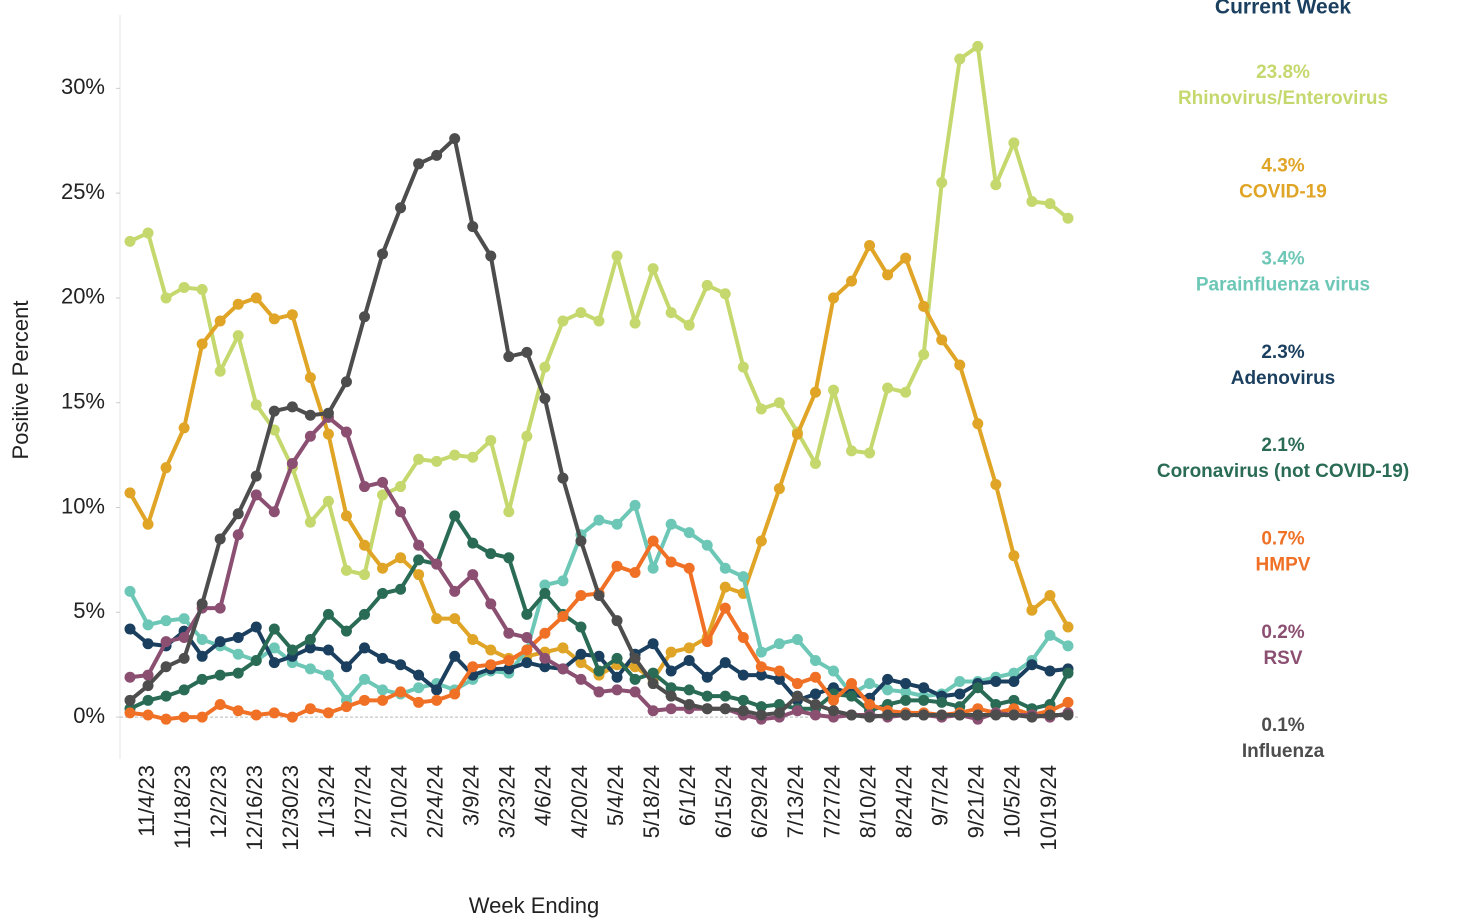 This screenshot has width=1469, height=921. What do you see at coordinates (1283, 565) in the screenshot?
I see `legend-name: HMPV` at bounding box center [1283, 565].